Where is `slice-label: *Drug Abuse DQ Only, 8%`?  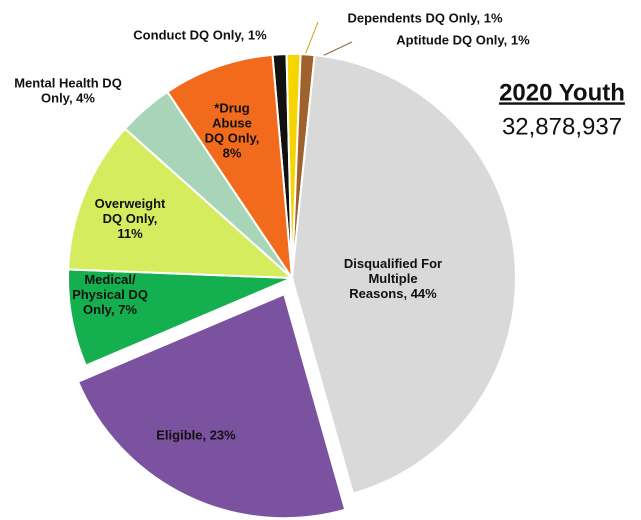 slice-label: *Drug Abuse DQ Only, 8% is located at coordinates (232, 131).